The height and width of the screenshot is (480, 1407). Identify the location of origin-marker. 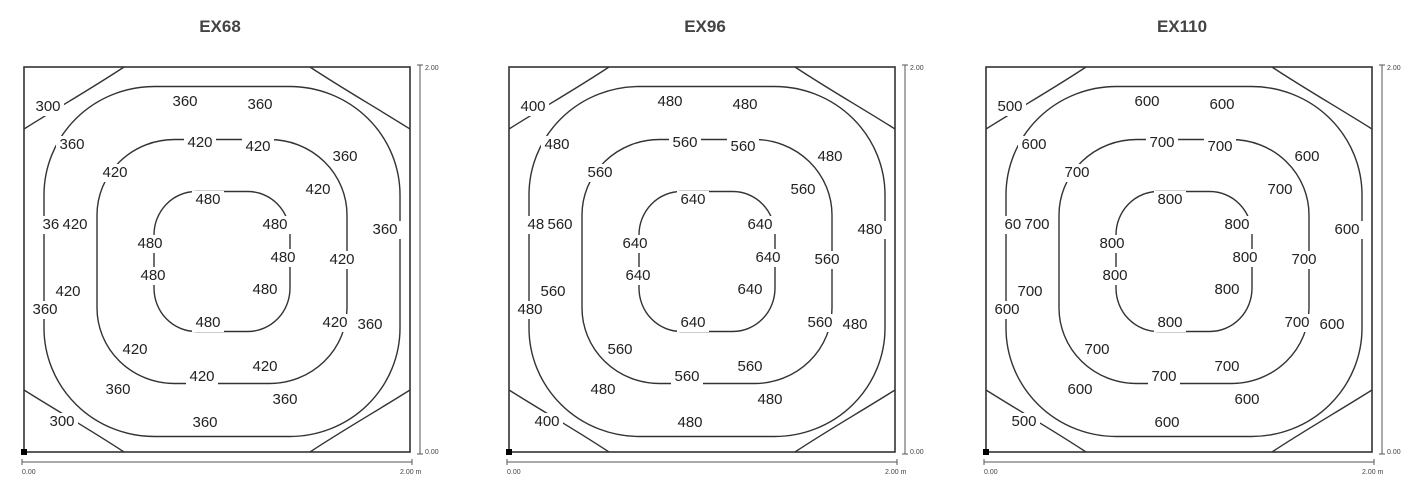
(24, 452).